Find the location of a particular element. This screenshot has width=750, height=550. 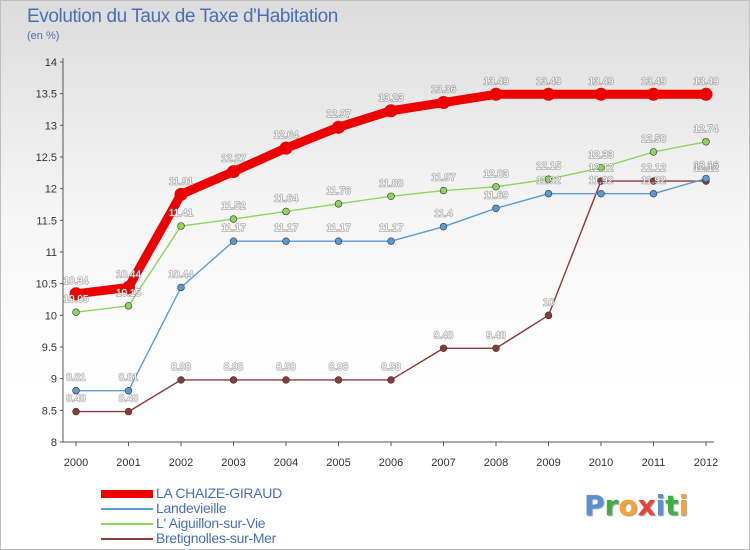

y-tick-label: 12 is located at coordinates (51, 190).